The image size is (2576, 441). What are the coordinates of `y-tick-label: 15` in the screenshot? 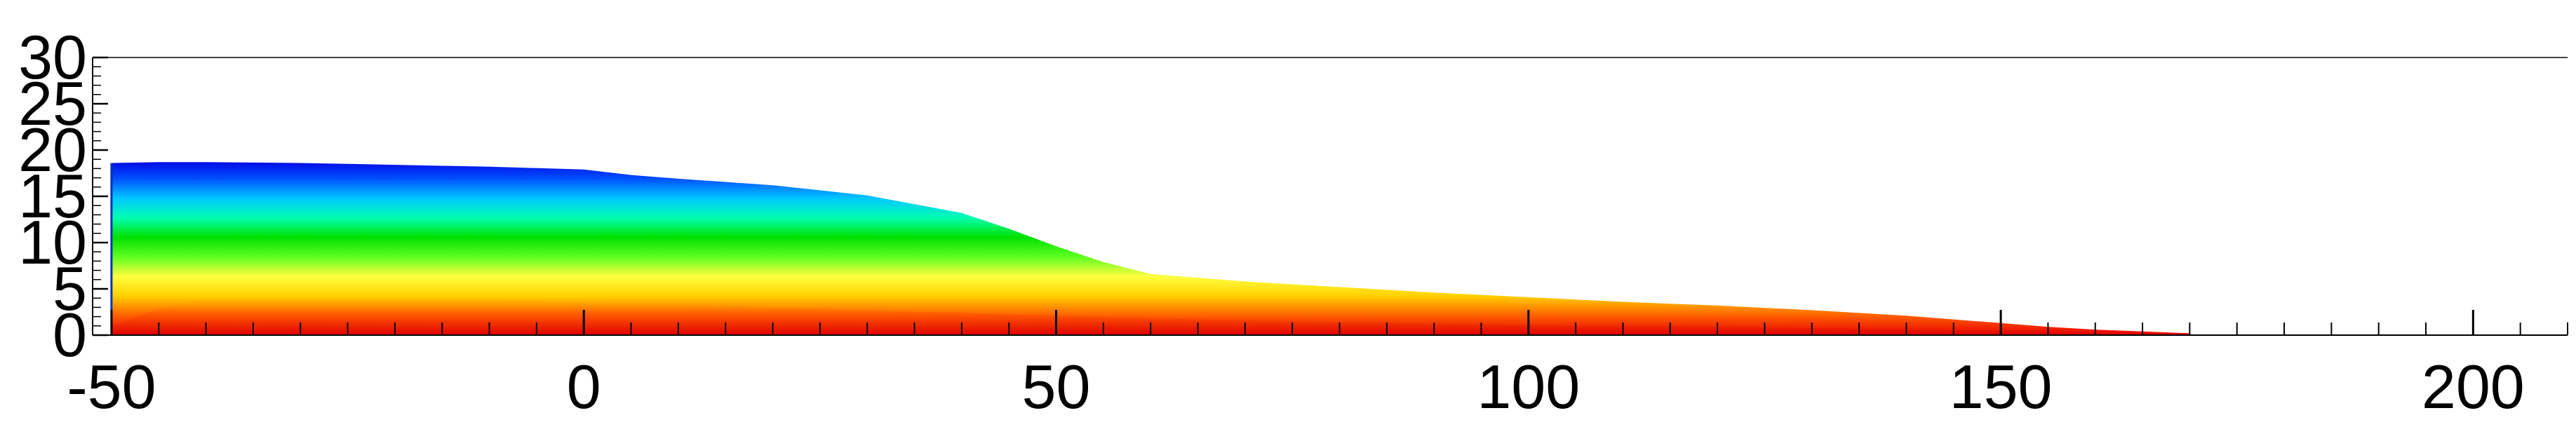 It's located at (53, 196).